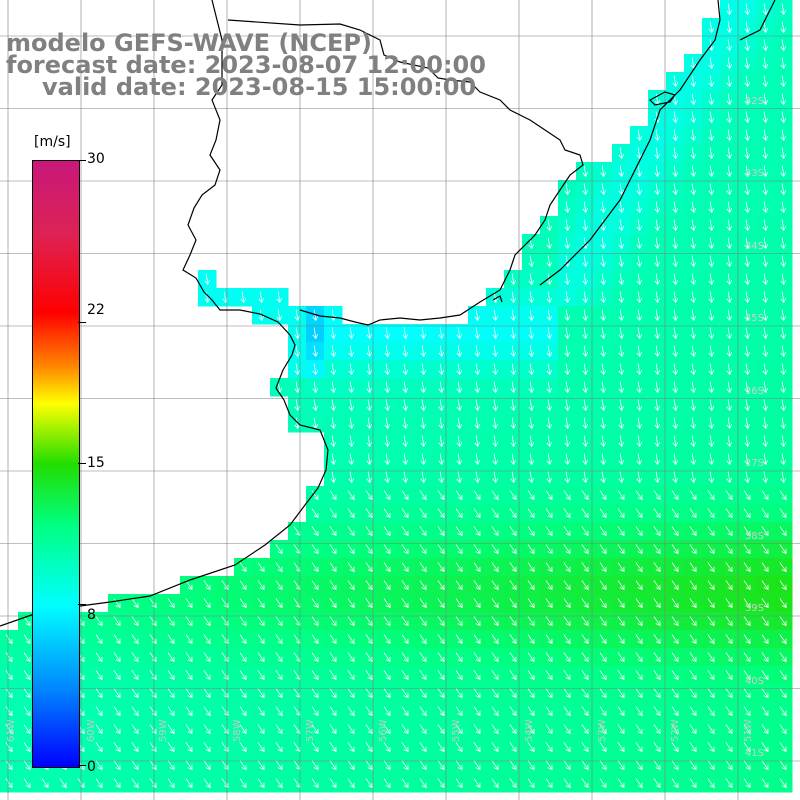 This screenshot has width=800, height=800. What do you see at coordinates (11, 730) in the screenshot?
I see `longitude-label: 61W` at bounding box center [11, 730].